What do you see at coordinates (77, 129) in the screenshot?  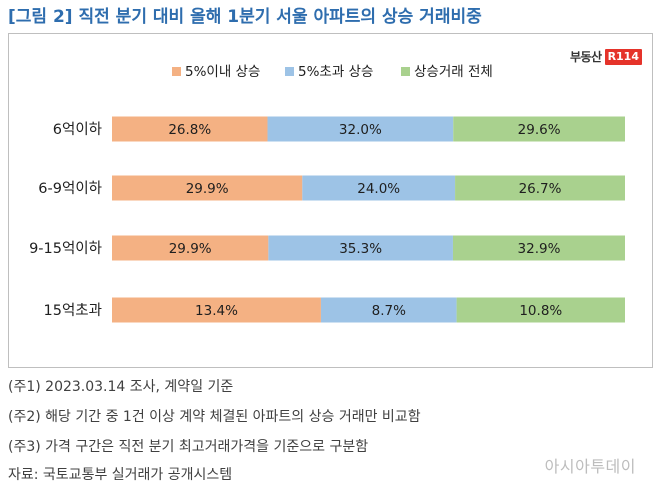 I see `category-label-1: 6억이하` at bounding box center [77, 129].